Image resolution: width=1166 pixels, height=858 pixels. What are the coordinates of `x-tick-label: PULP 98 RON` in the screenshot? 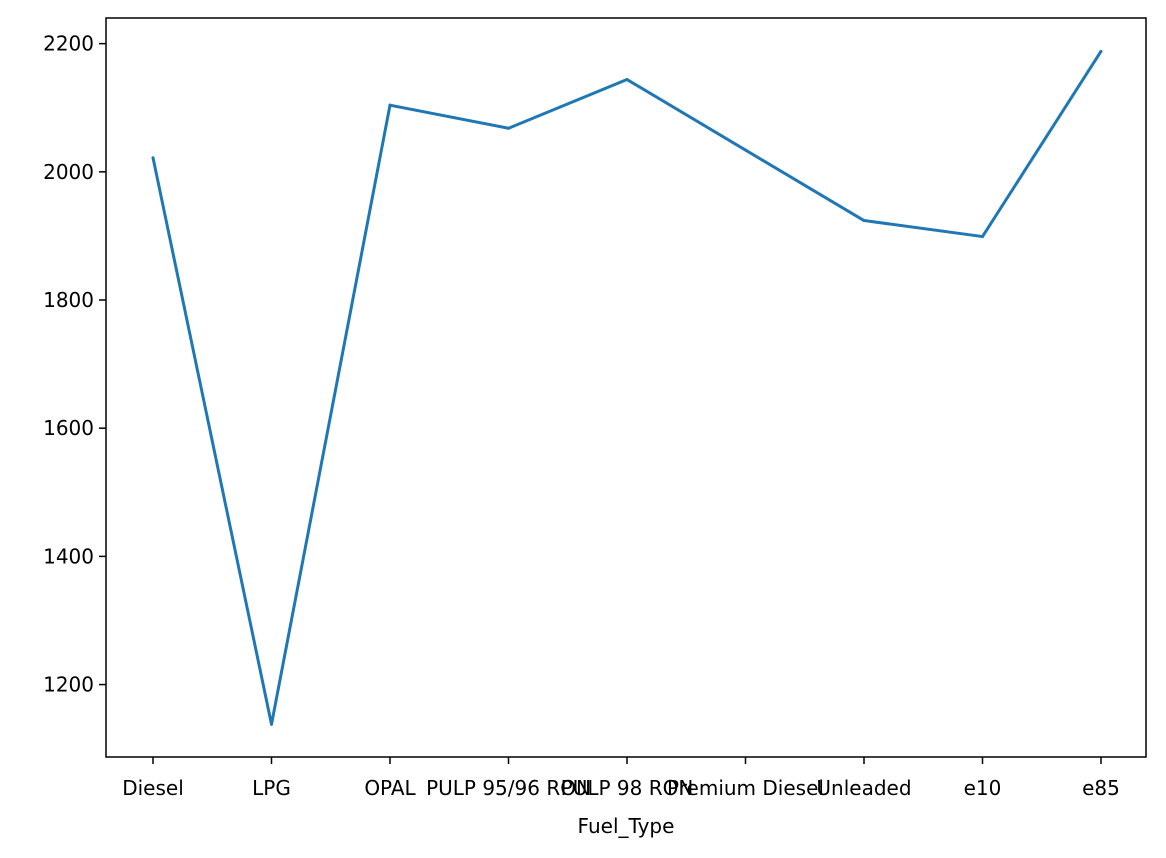 It's located at (627, 788).